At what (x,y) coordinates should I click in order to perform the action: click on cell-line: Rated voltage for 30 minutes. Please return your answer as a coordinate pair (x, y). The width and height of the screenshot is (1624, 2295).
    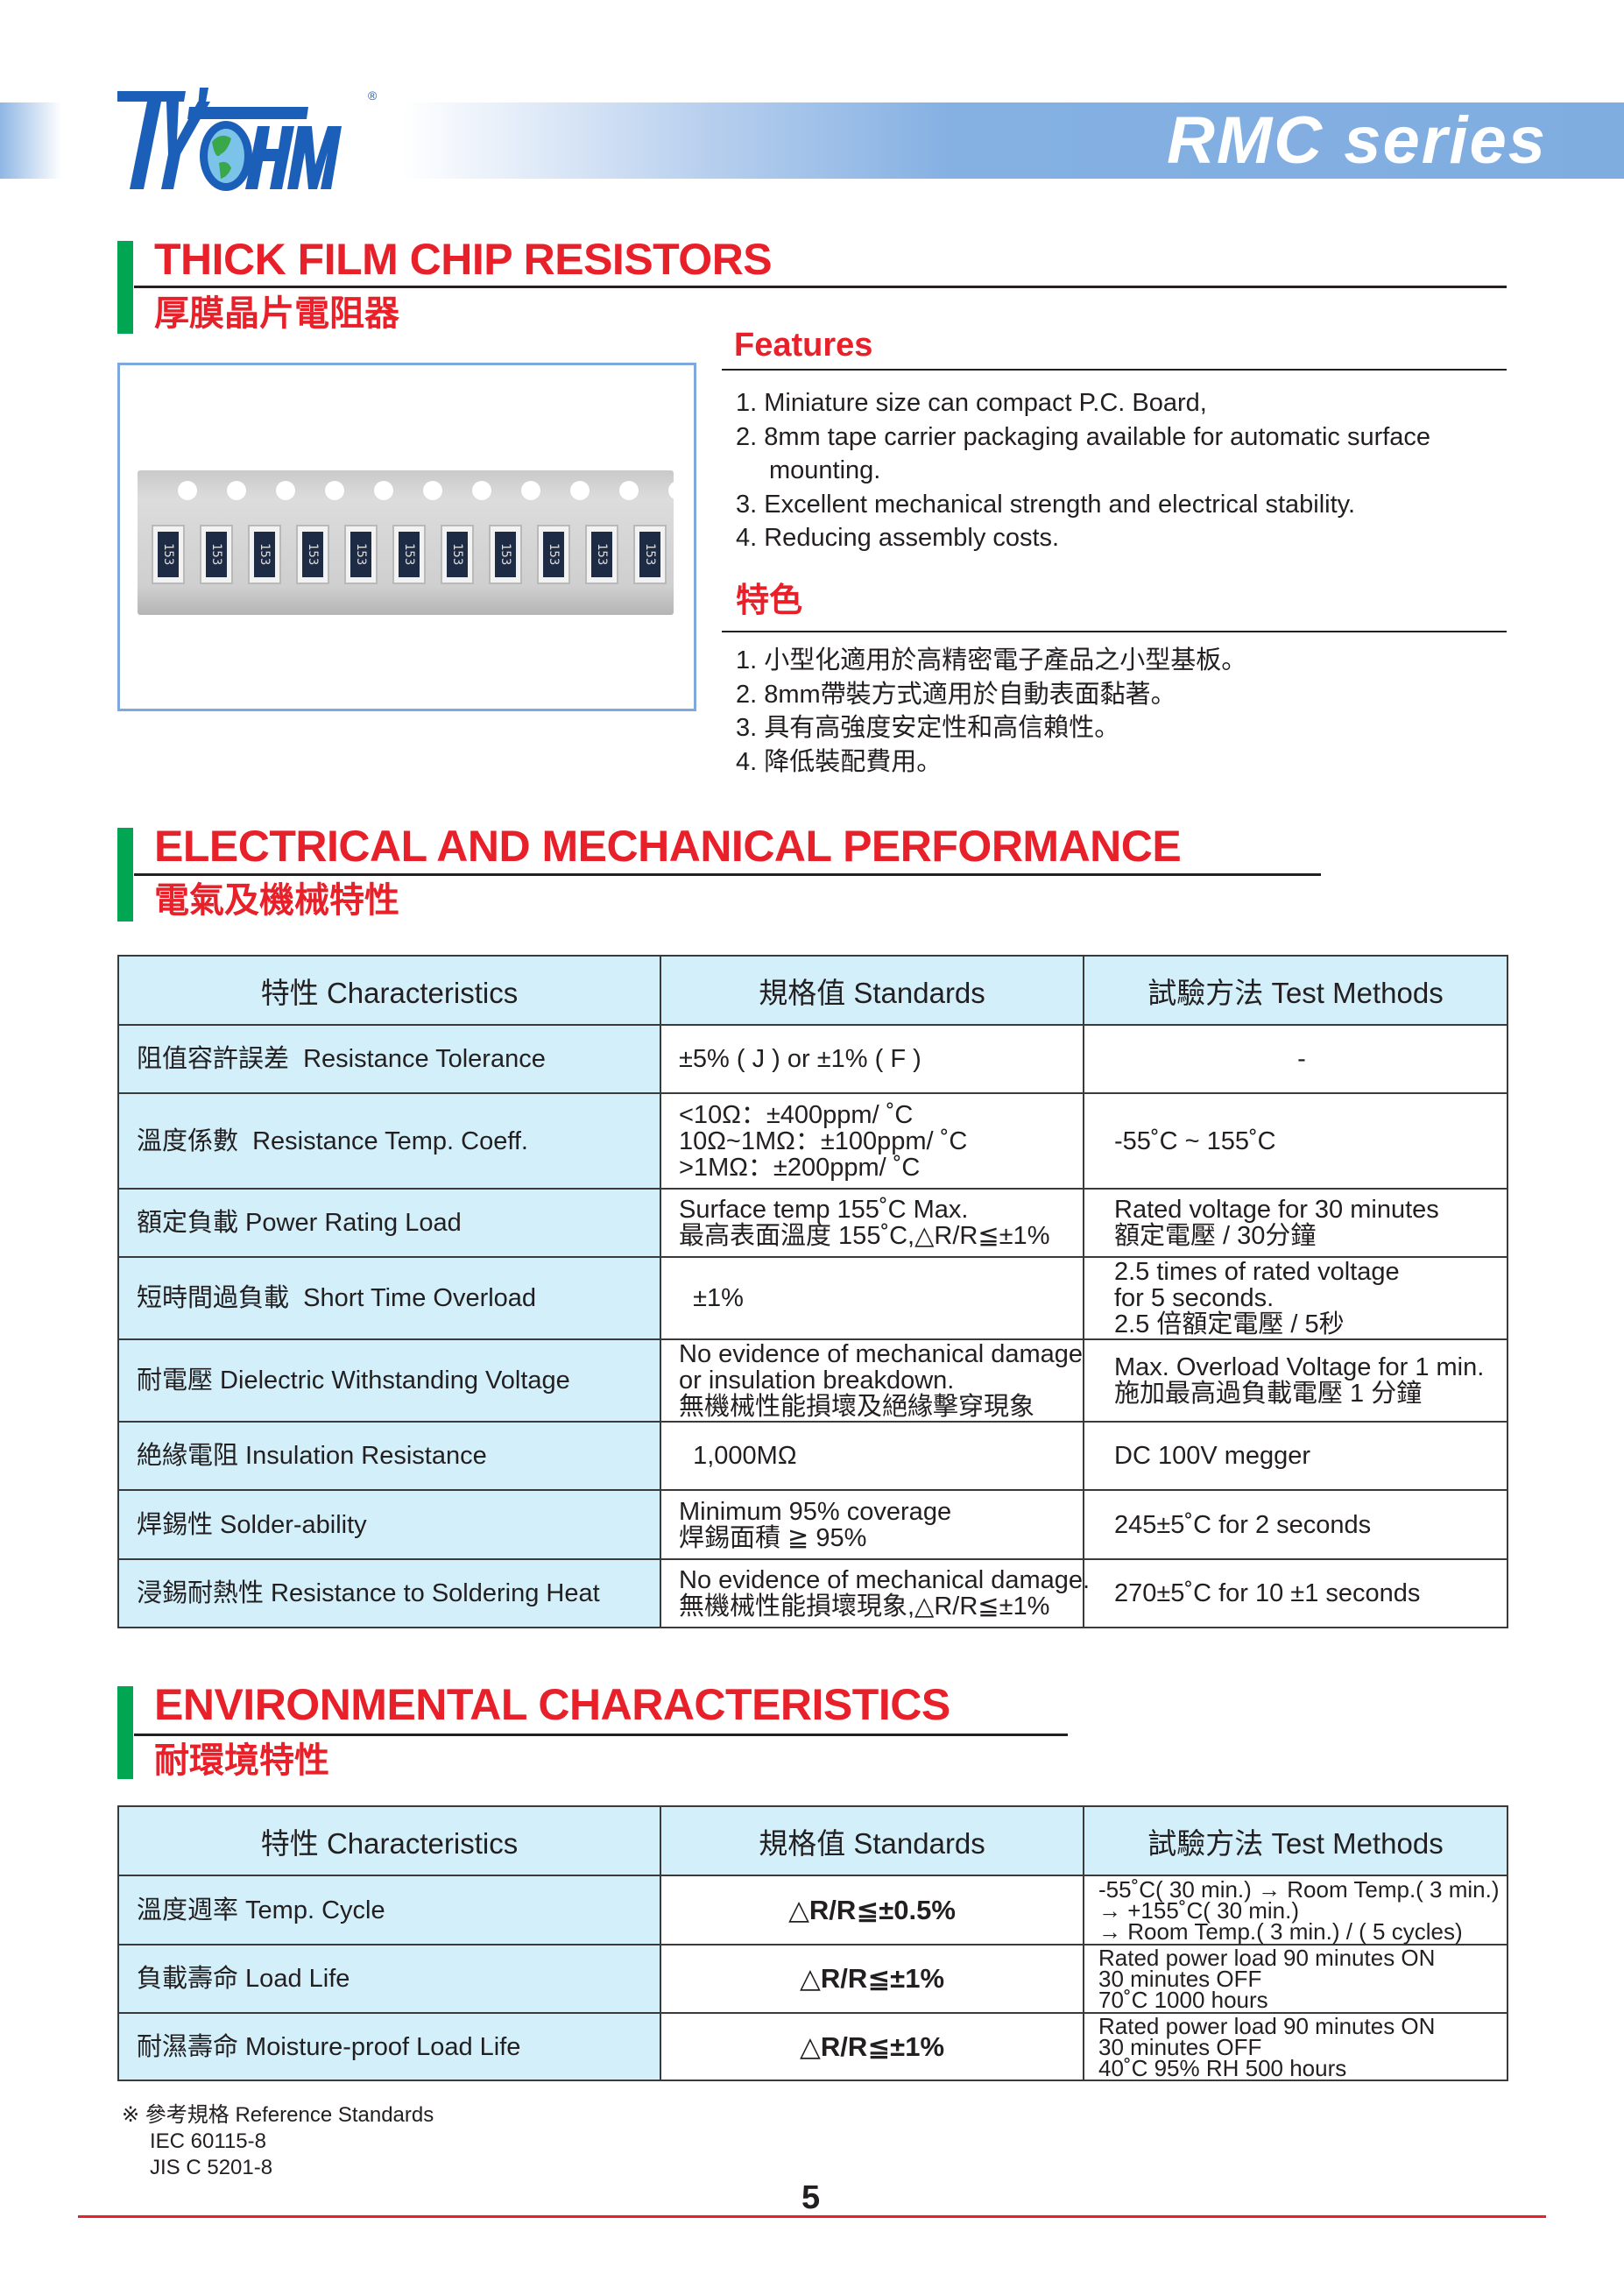
    Looking at the image, I should click on (1276, 1210).